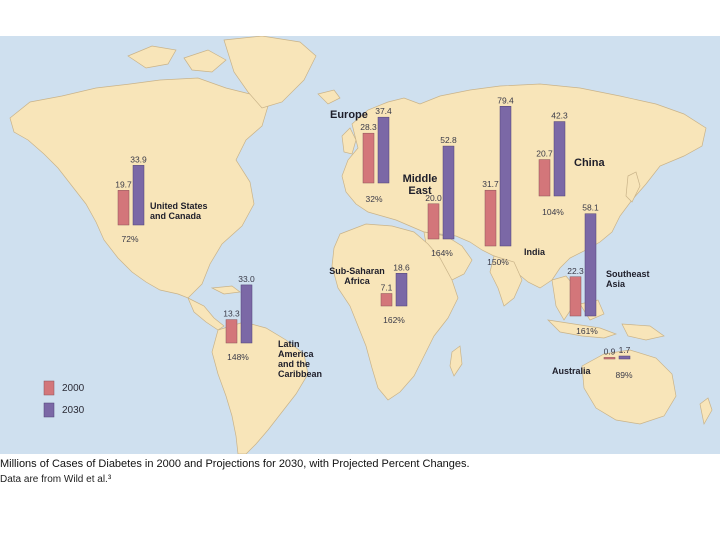 The image size is (720, 540). I want to click on region-label-latin-america-line-1: America, so click(296, 354).